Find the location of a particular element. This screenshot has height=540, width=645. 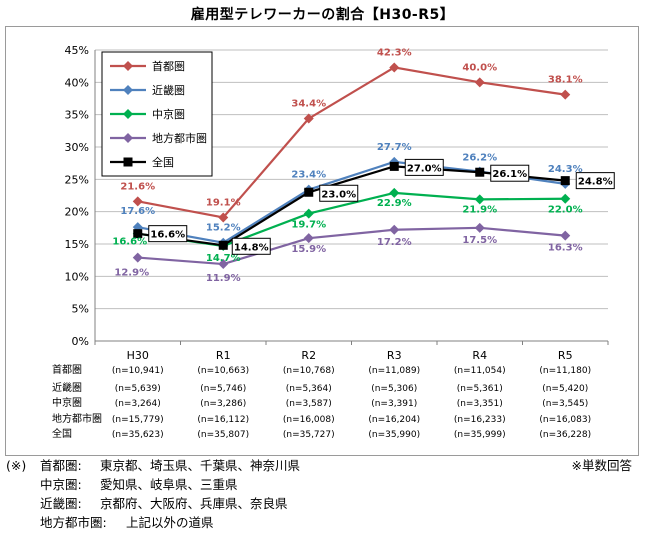

data-label: 26.1% is located at coordinates (509, 174).